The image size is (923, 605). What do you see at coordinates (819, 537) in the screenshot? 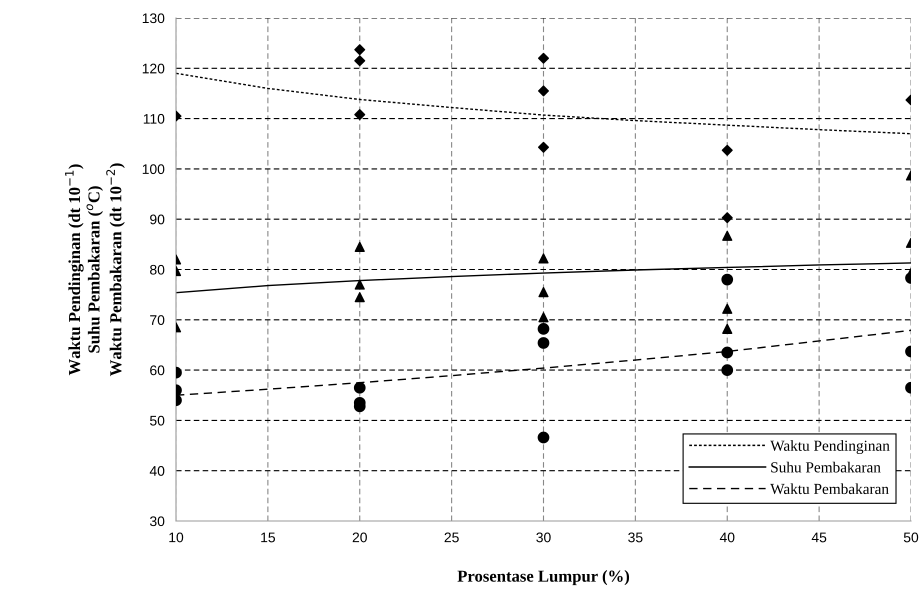
I see `x-tick-label: 45` at bounding box center [819, 537].